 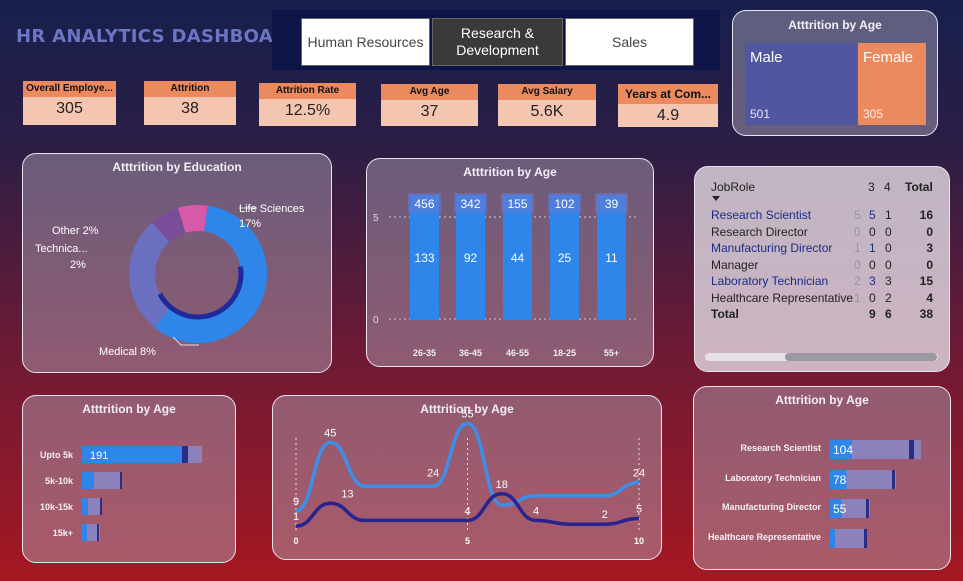 What do you see at coordinates (926, 215) in the screenshot?
I see `value-cell: 16` at bounding box center [926, 215].